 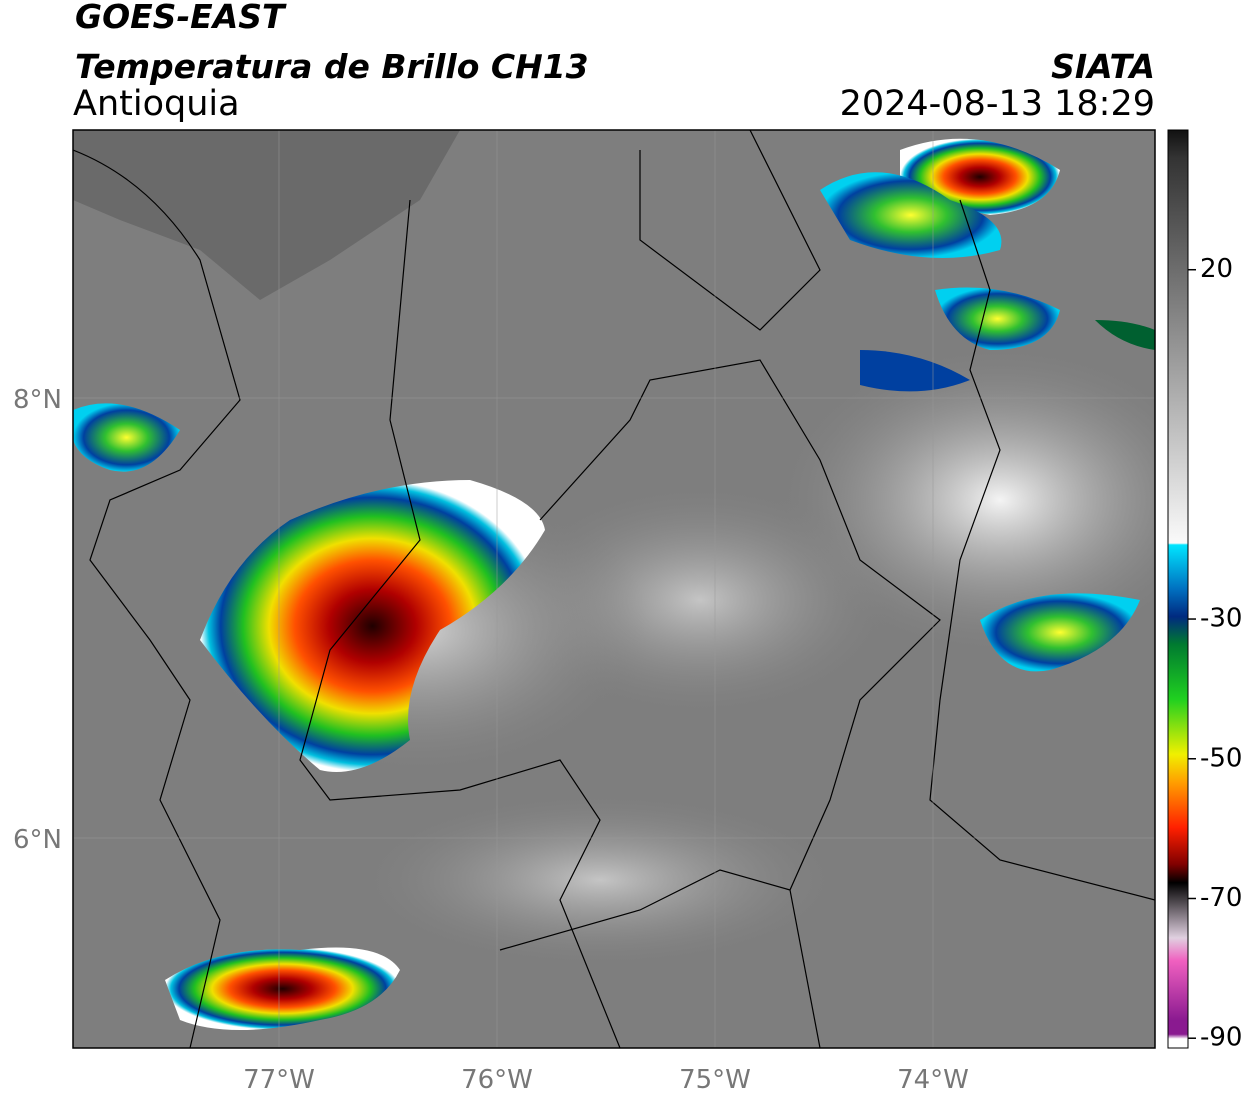 I want to click on colorbar-tick-label: 20, so click(x=1216, y=269).